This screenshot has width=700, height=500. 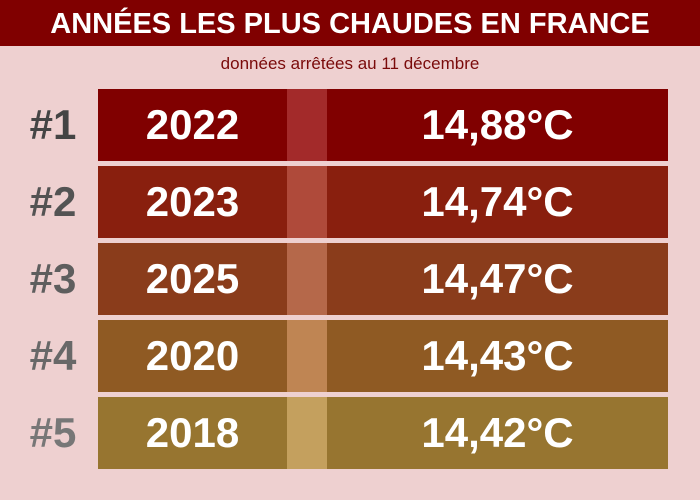 I want to click on rank-label: #3, so click(x=53, y=278).